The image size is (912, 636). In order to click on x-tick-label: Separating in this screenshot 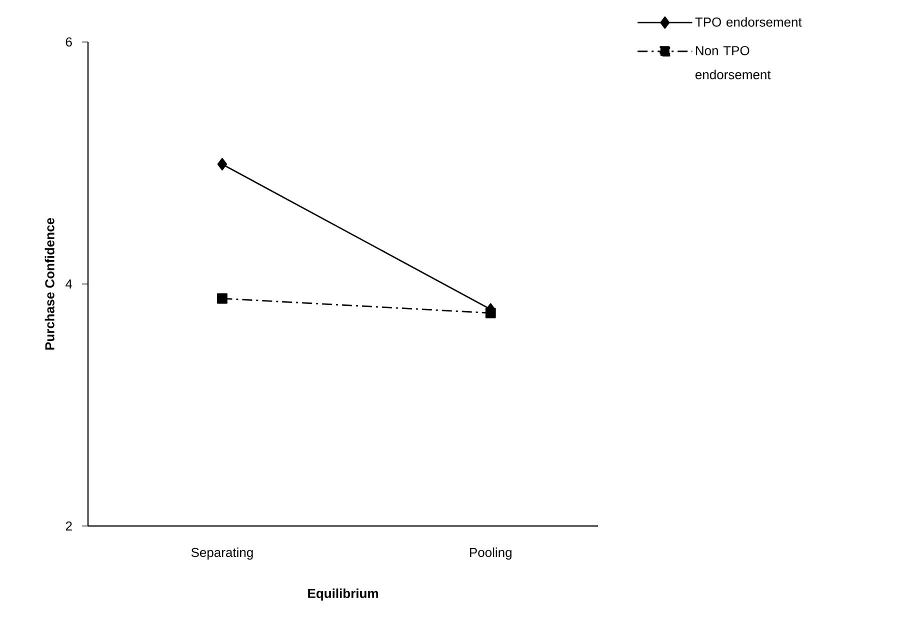, I will do `click(222, 554)`.